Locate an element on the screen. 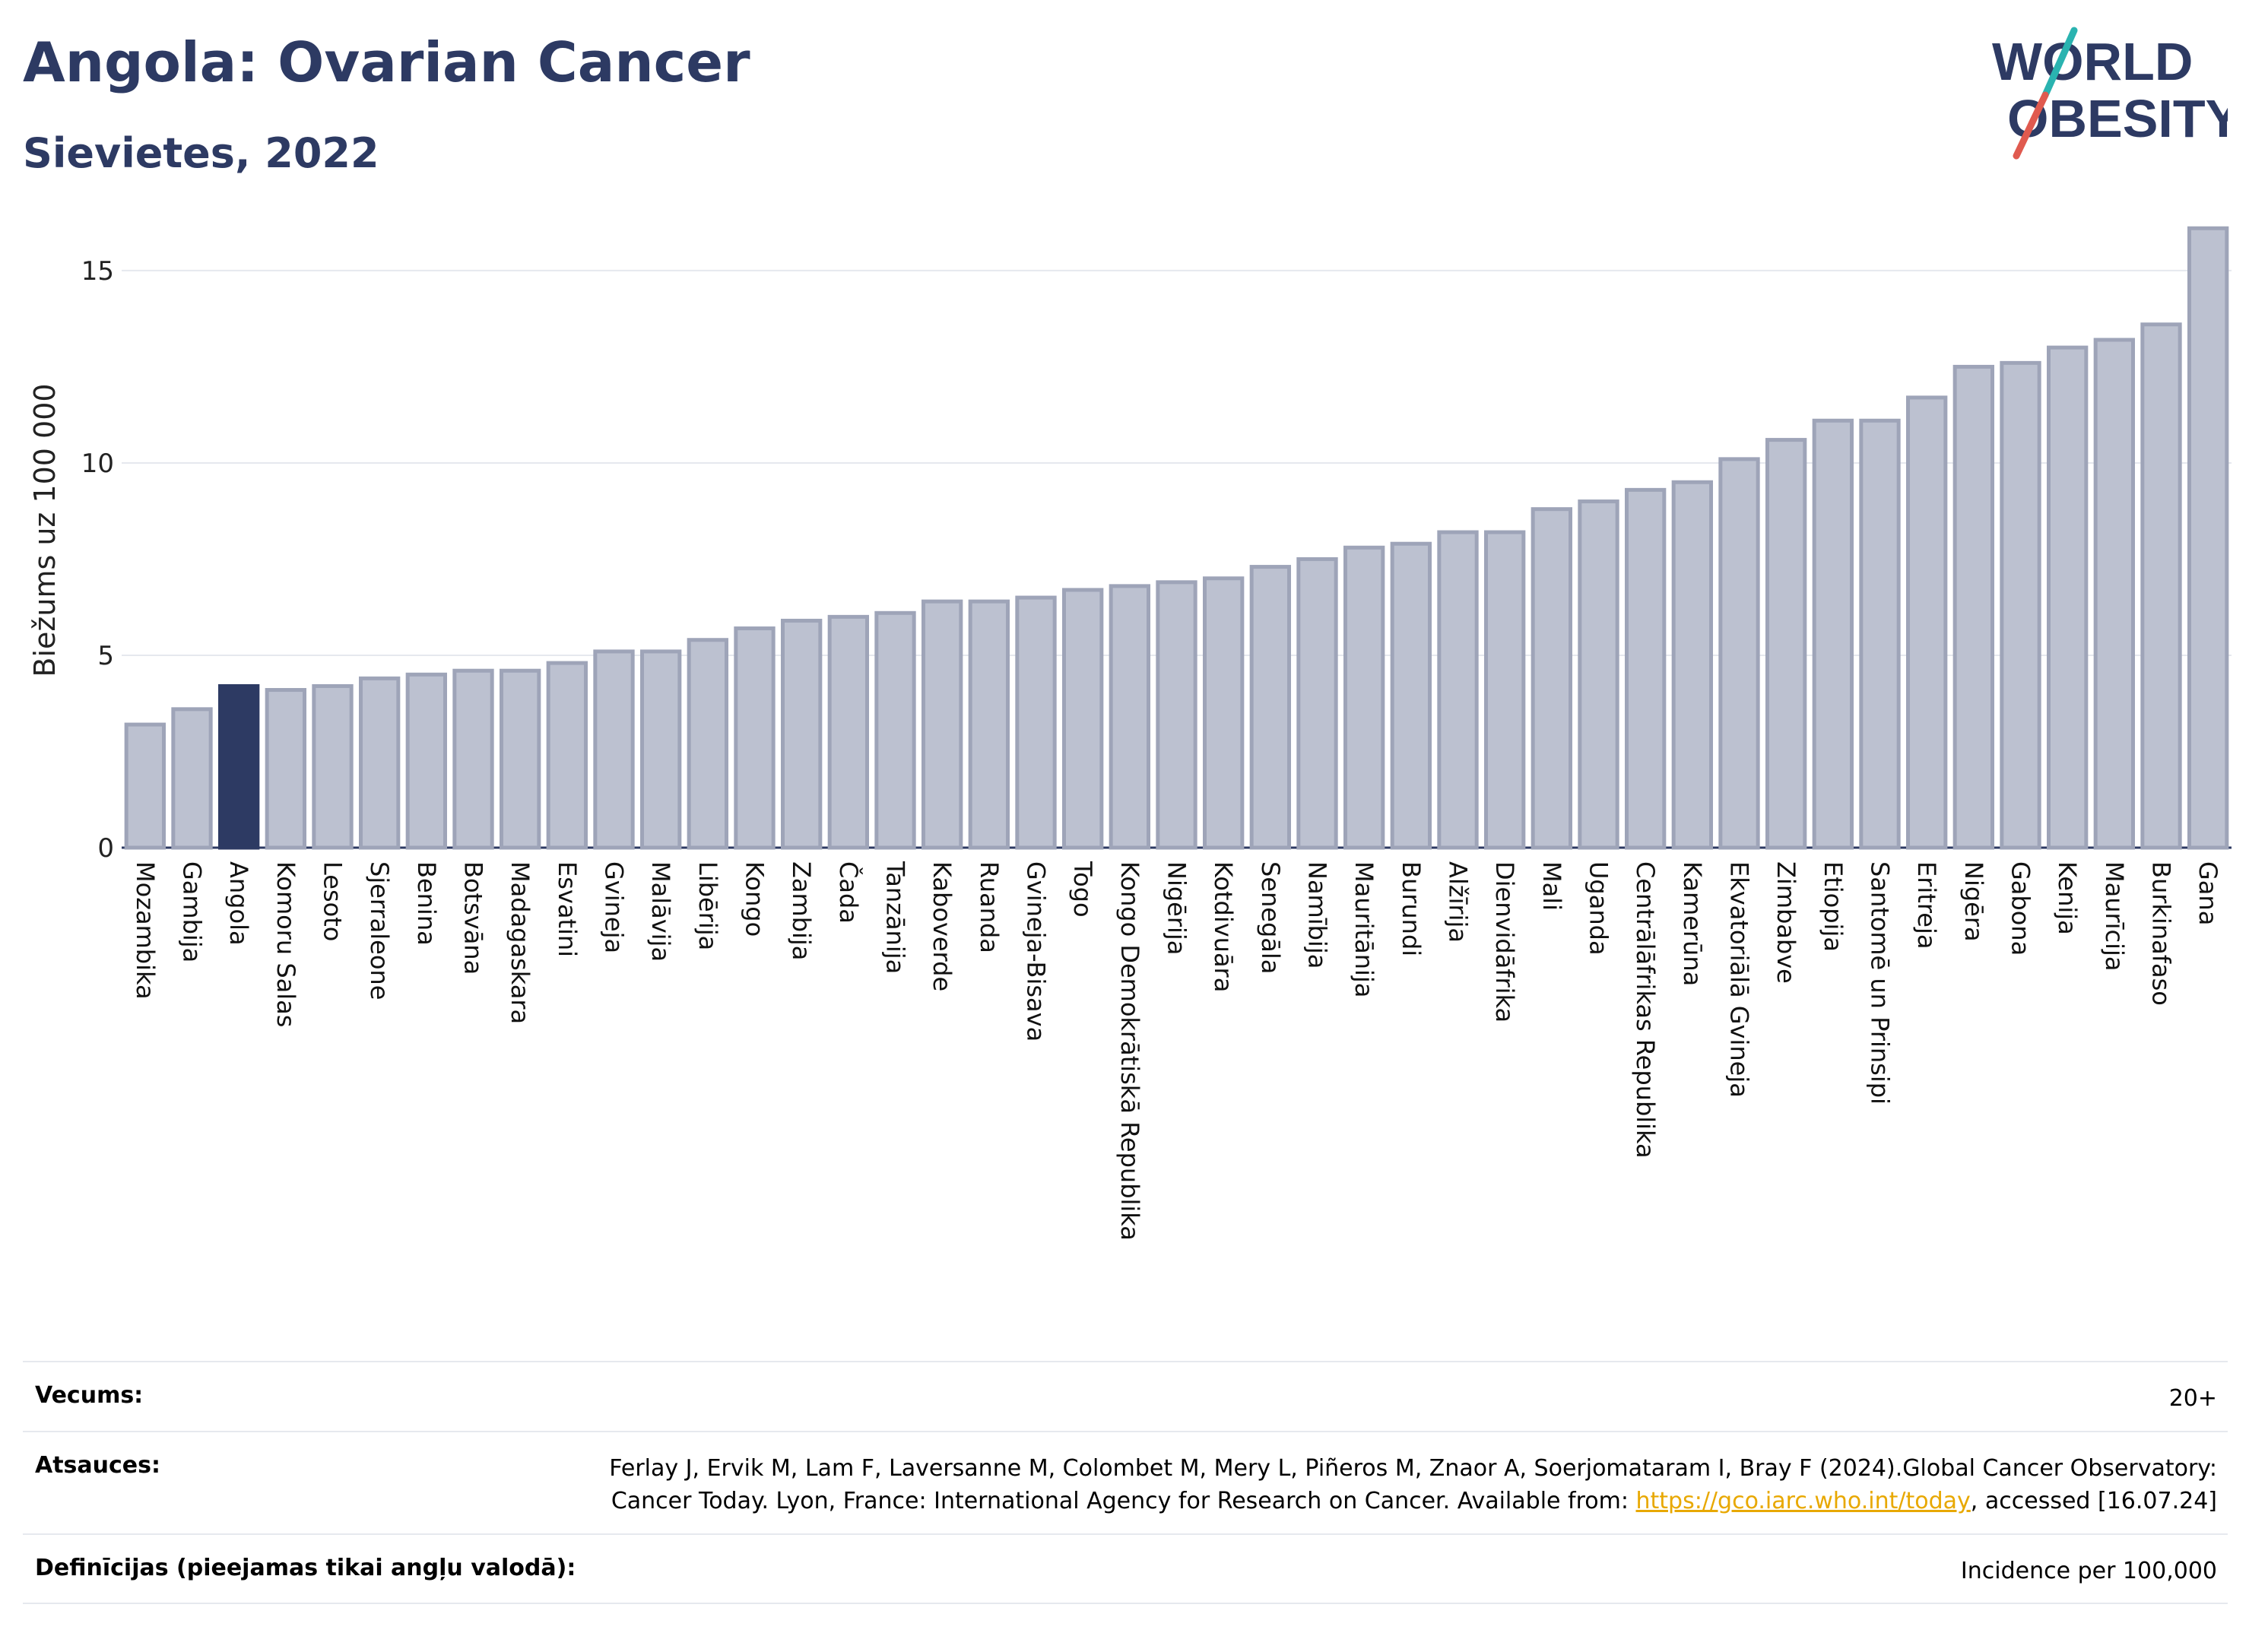  y-tick-label: 10 is located at coordinates (97, 464).